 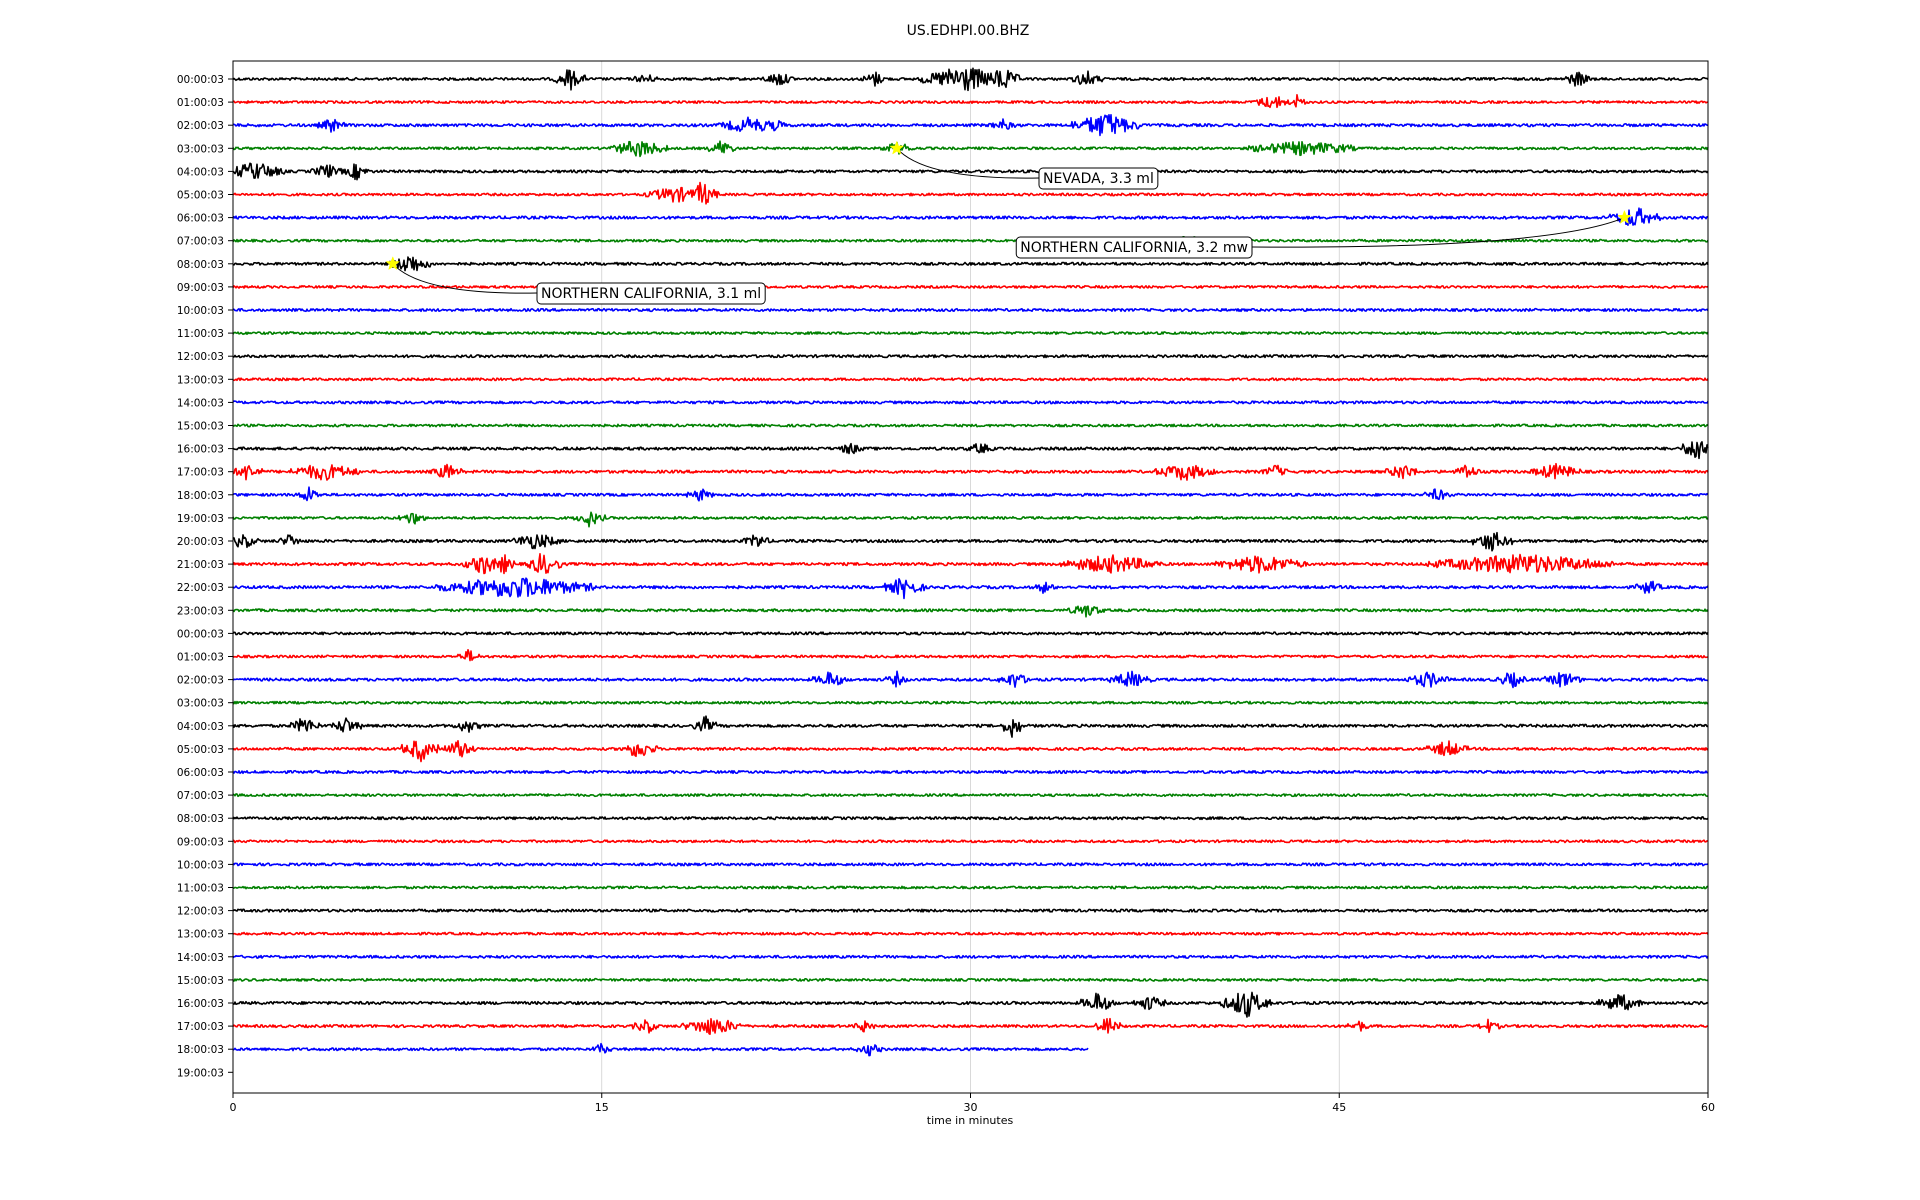 I want to click on row-label: 21:00:03, so click(x=200, y=565).